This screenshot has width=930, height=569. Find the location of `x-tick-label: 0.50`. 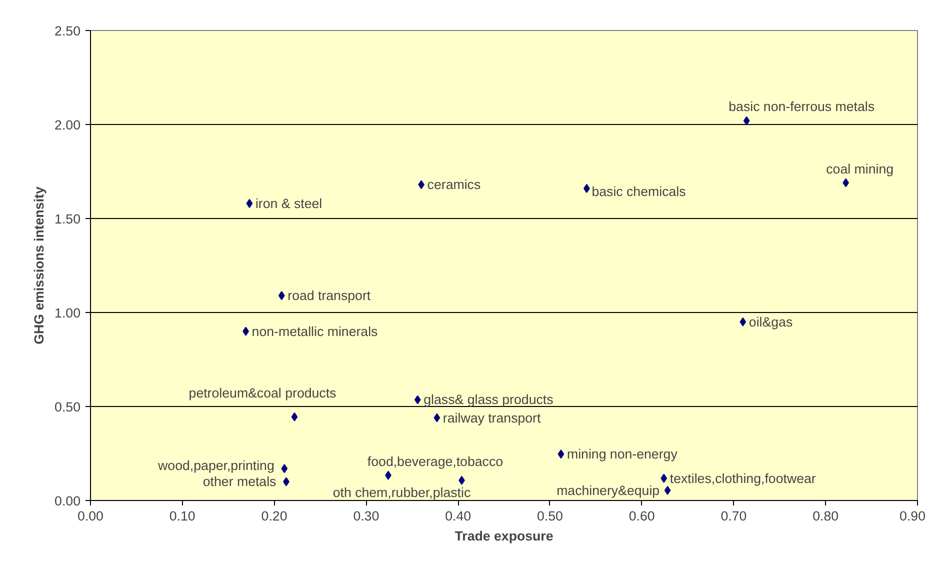

x-tick-label: 0.50 is located at coordinates (549, 516).